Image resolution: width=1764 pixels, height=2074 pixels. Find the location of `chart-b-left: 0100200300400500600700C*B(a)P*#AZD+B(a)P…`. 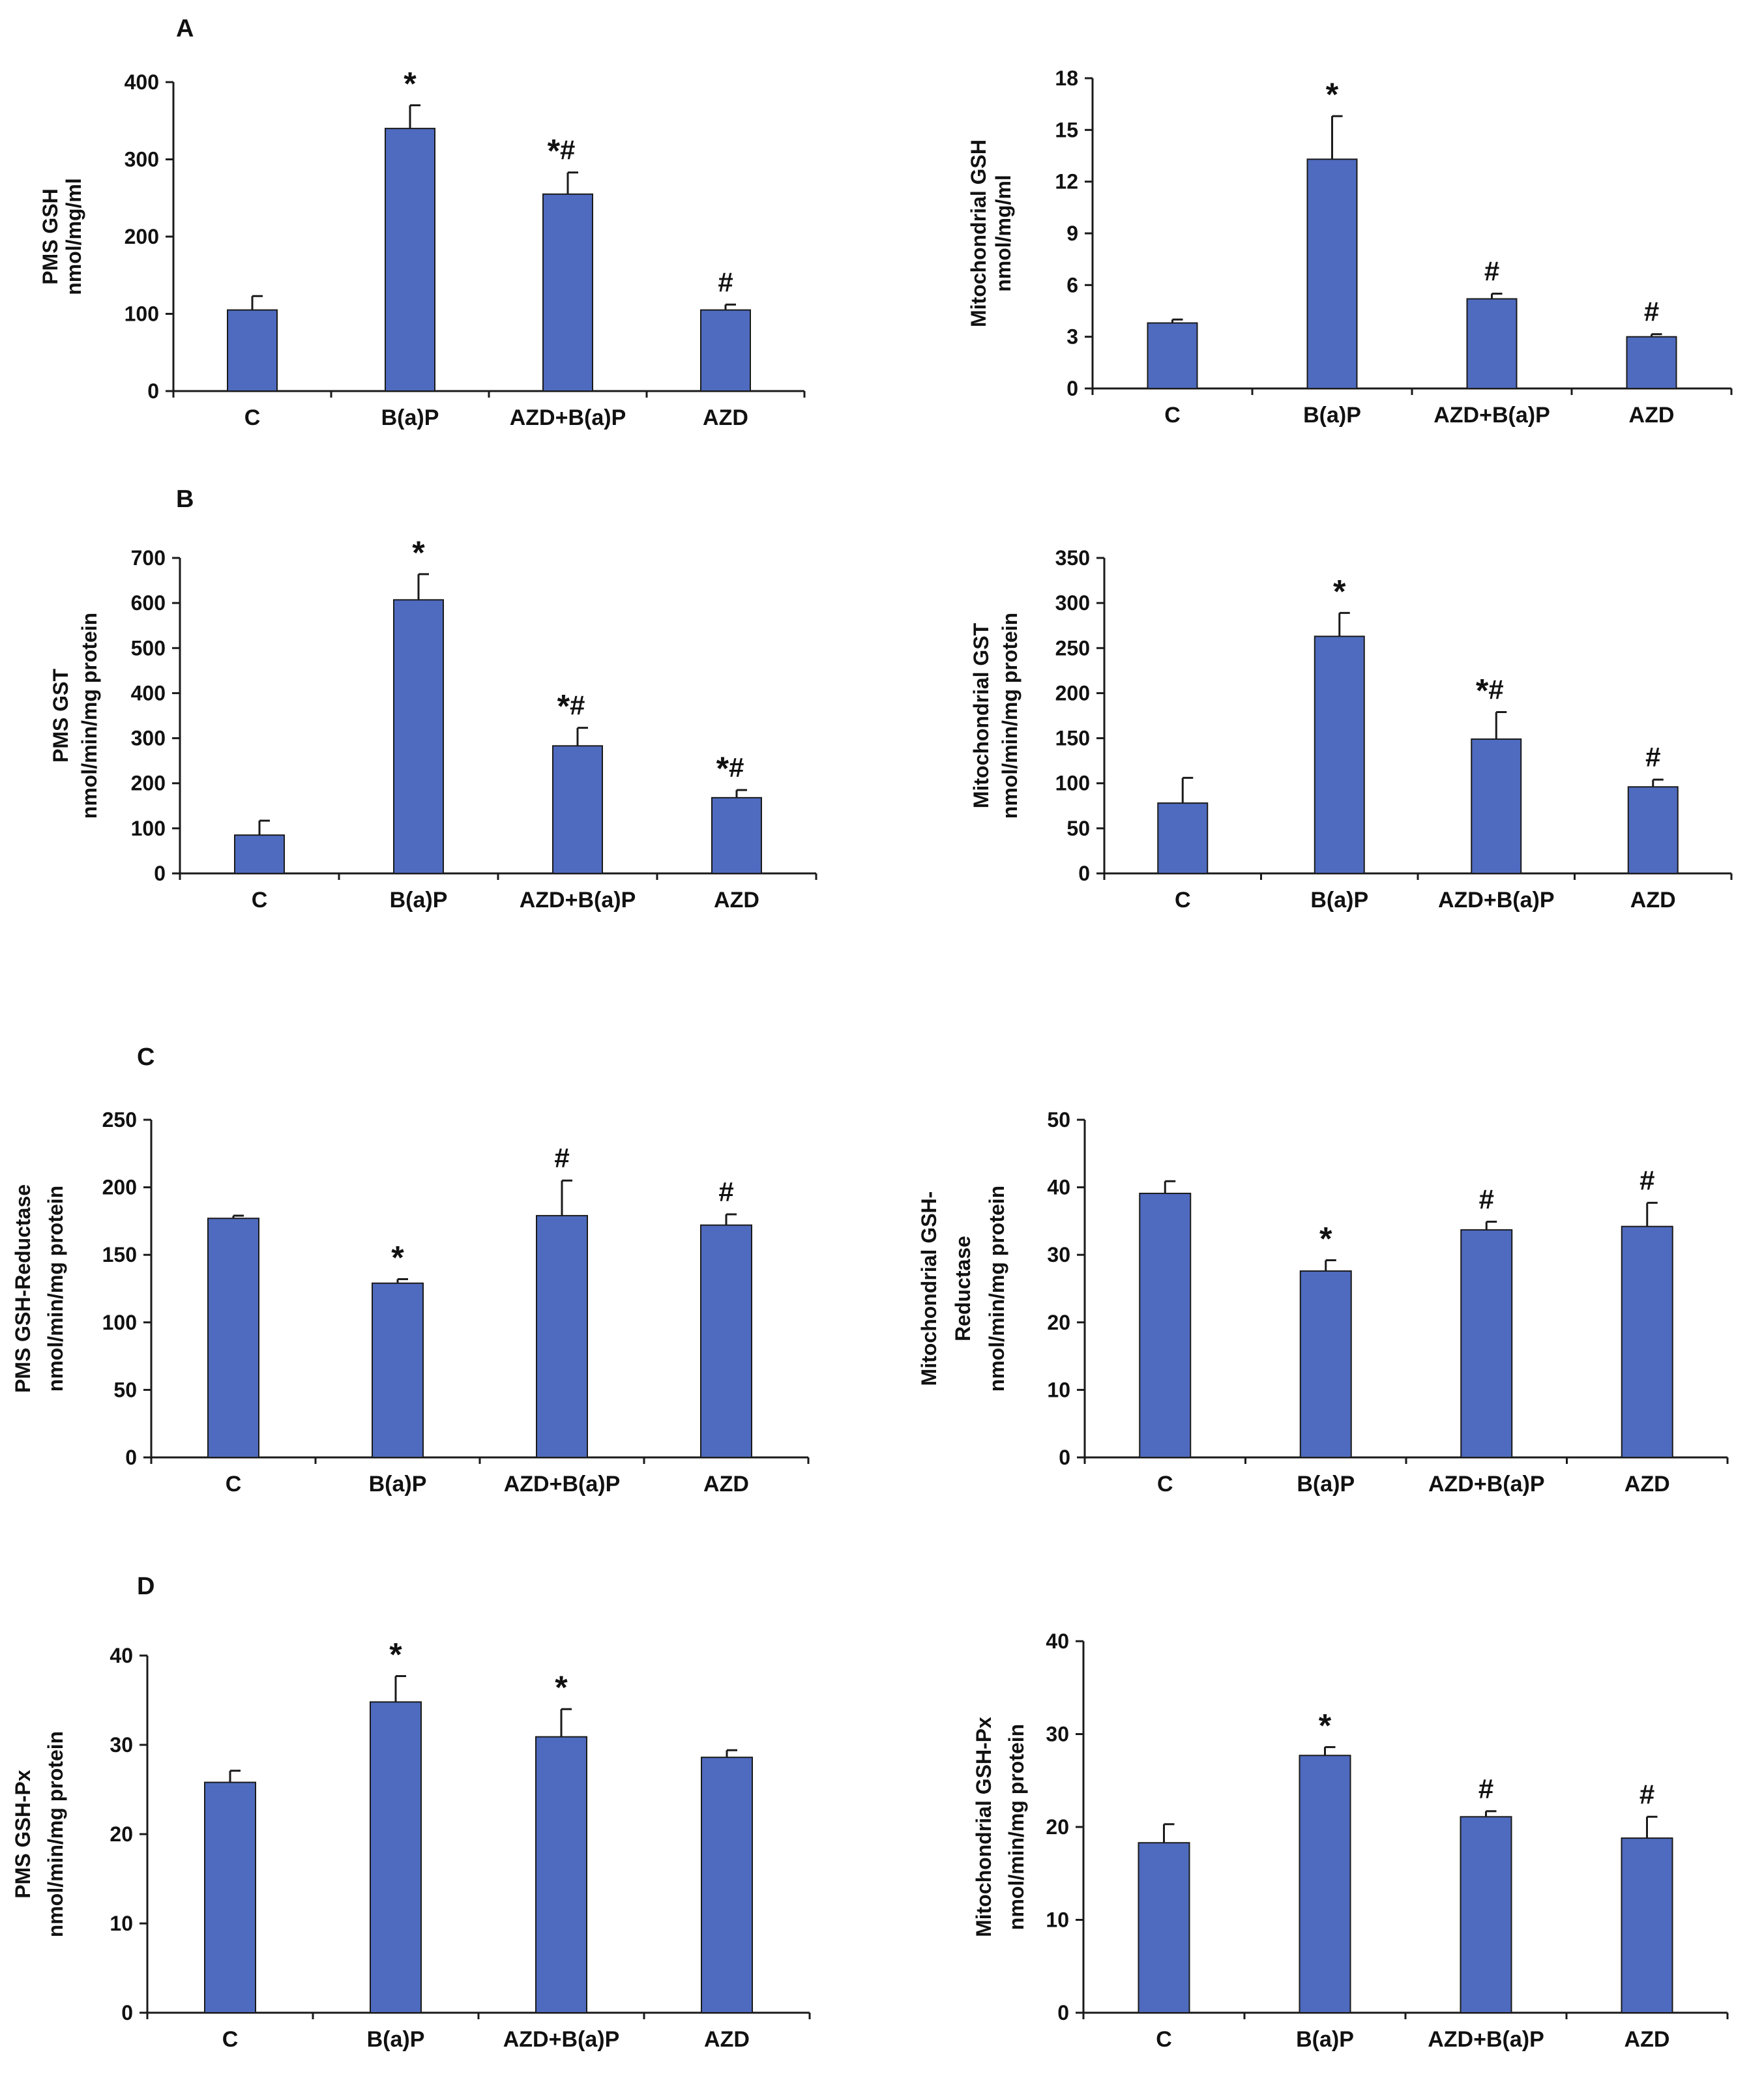

chart-b-left: 0100200300400500600700C*B(a)P*#AZD+B(a)P… is located at coordinates (433, 723).